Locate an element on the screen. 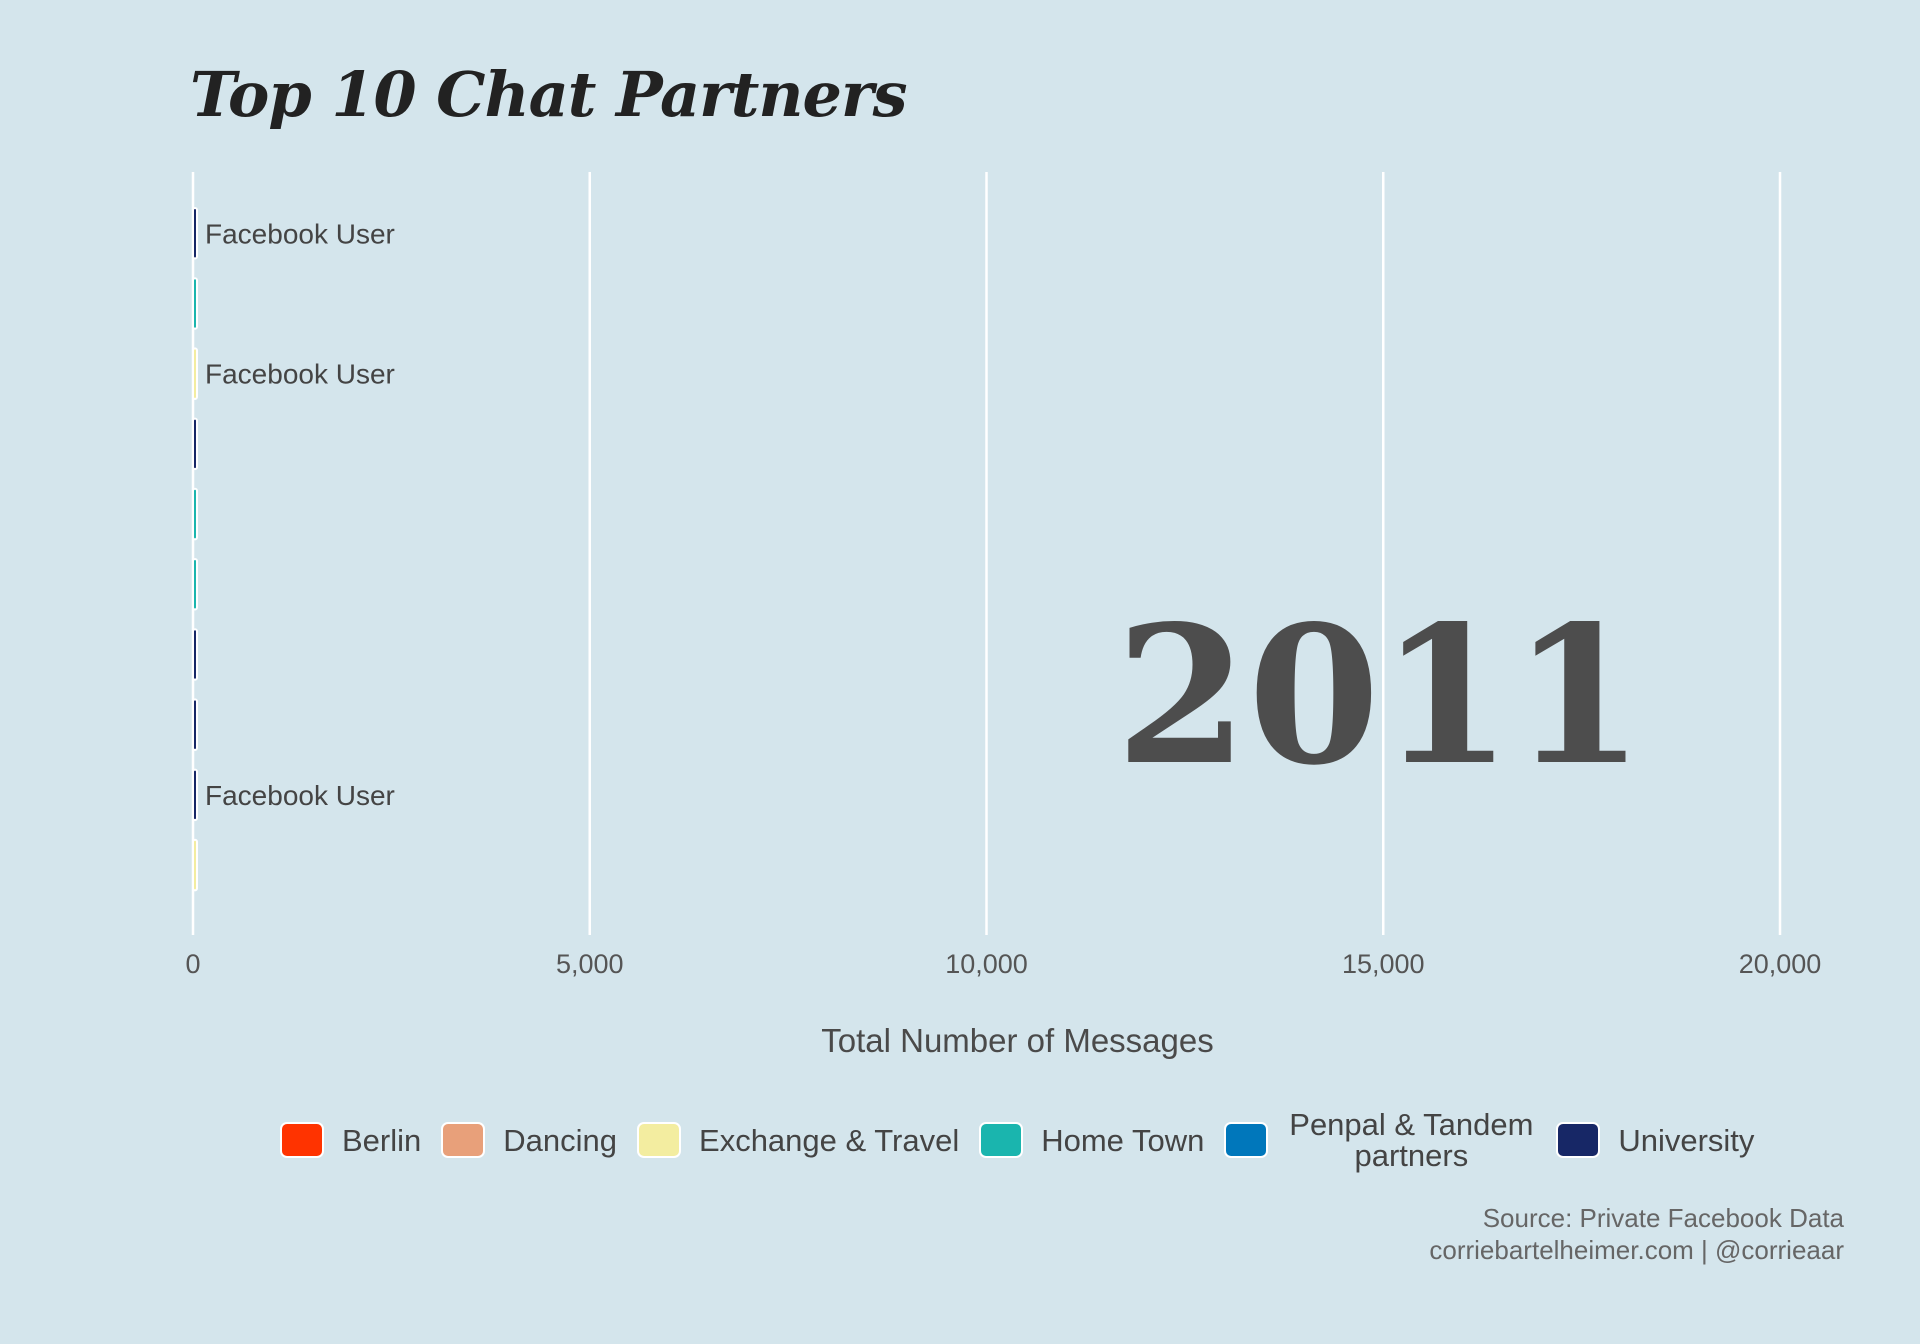 This screenshot has width=1920, height=1344. x-axis-title: Total Number of Messages is located at coordinates (1017, 1040).